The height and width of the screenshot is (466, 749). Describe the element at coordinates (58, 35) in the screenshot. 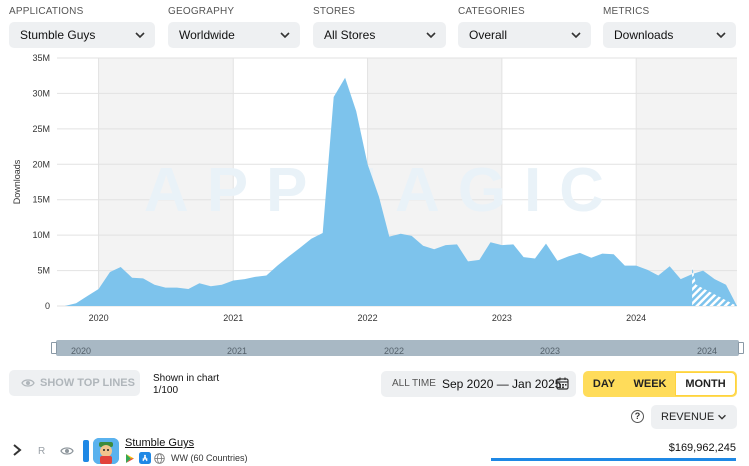

I see `select-value: Stumble Guys` at that location.